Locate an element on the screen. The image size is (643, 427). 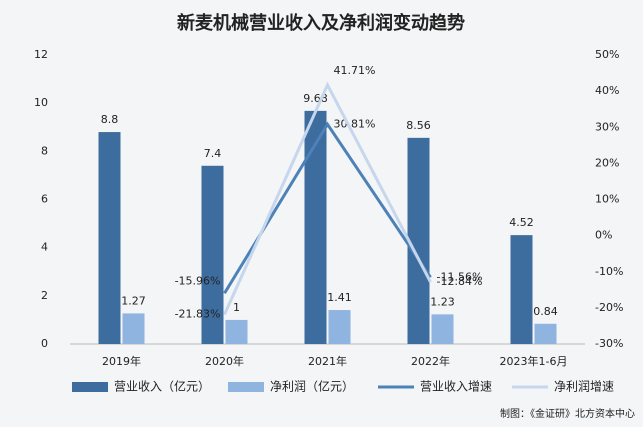
legend-label: 净利润增速 is located at coordinates (584, 387).